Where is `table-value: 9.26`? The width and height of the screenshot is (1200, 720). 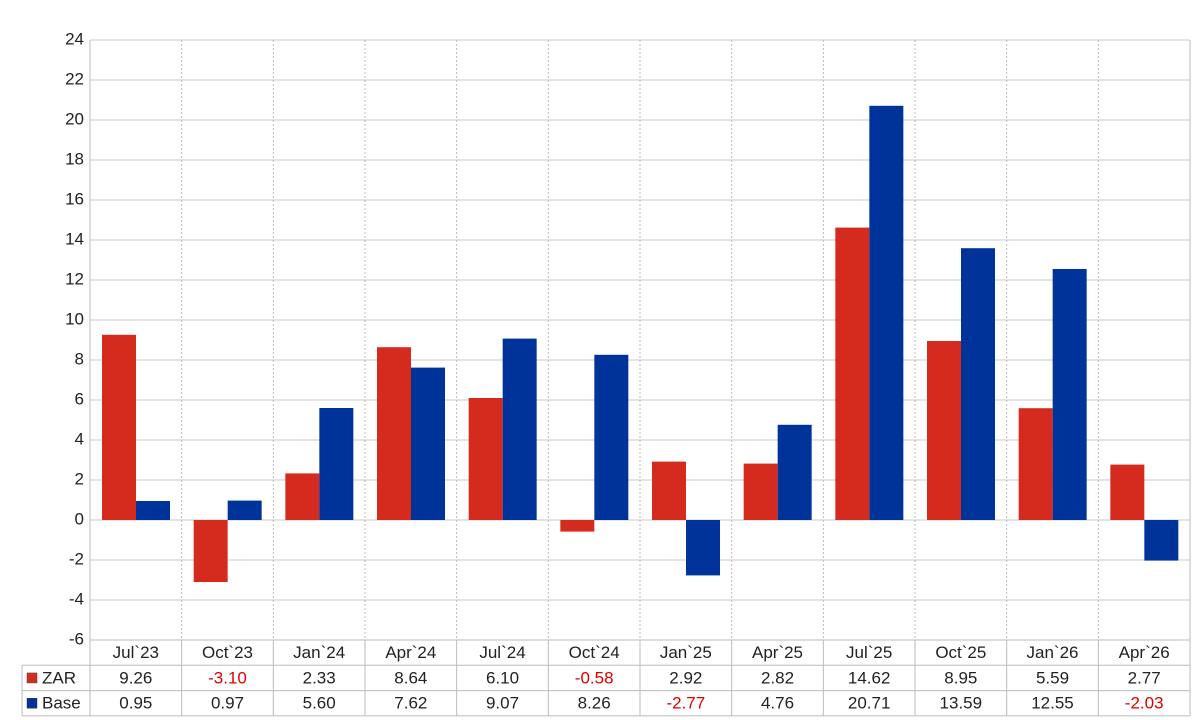
table-value: 9.26 is located at coordinates (135, 677).